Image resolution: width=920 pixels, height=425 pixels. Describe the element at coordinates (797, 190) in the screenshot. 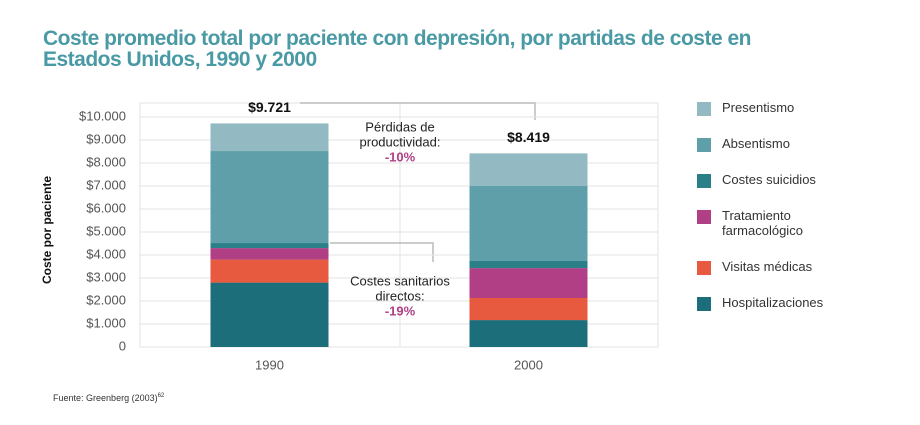

I see `legend-item: Costes suicidios` at that location.